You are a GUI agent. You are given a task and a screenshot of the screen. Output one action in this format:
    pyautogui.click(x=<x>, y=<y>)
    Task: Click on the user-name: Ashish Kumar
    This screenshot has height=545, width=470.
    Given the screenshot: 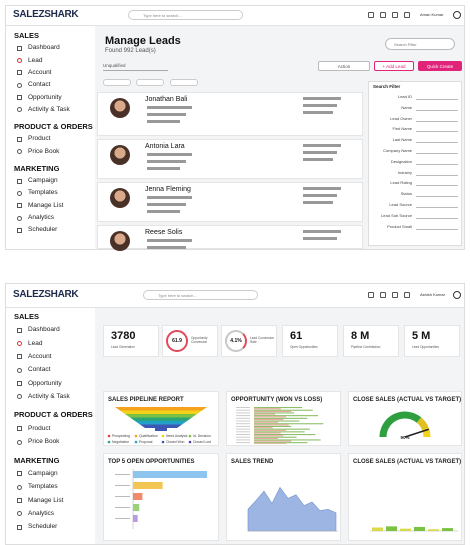 What is the action you would take?
    pyautogui.click(x=432, y=294)
    